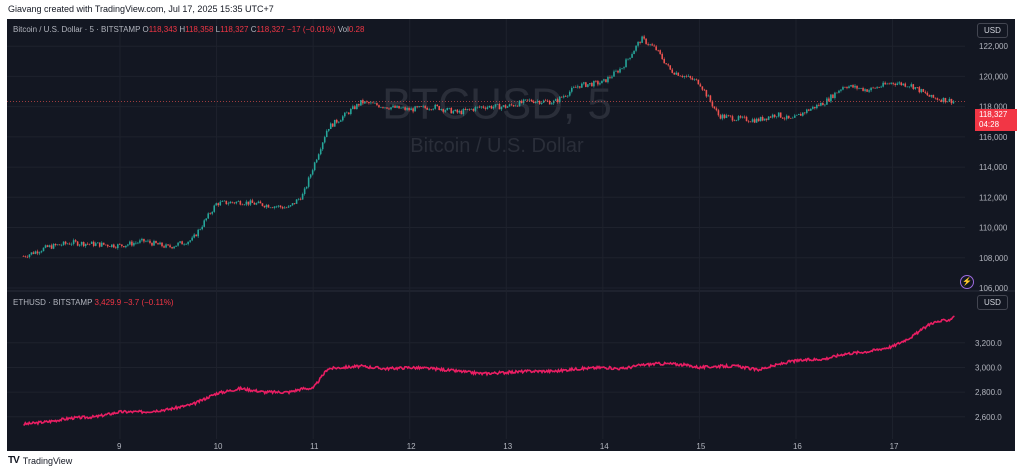 Image resolution: width=1024 pixels, height=472 pixels. I want to click on lightning-alert-icon: ⚡, so click(967, 282).